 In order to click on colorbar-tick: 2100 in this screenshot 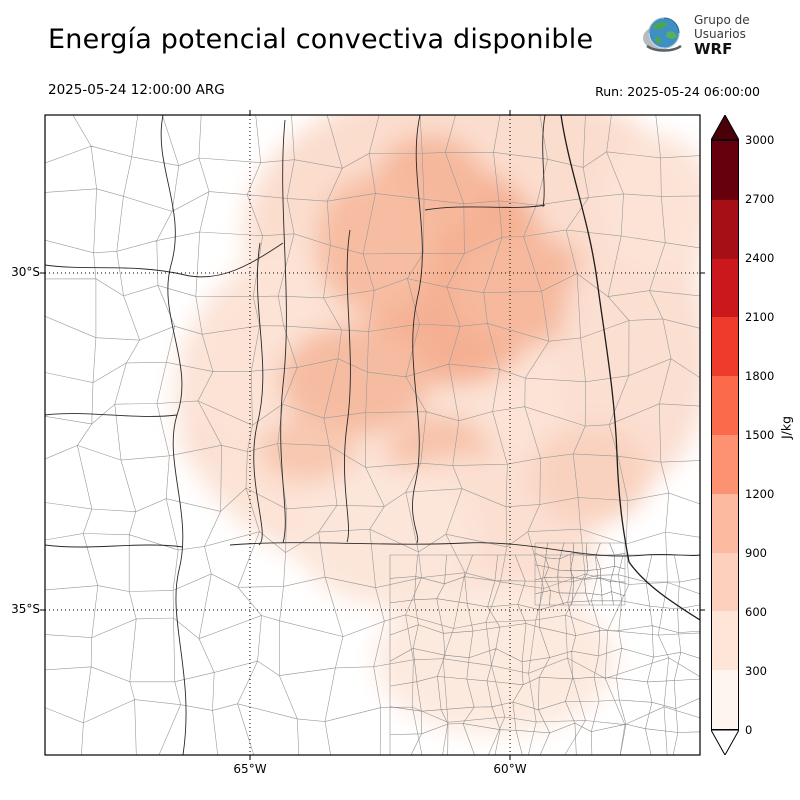, I will do `click(760, 317)`.